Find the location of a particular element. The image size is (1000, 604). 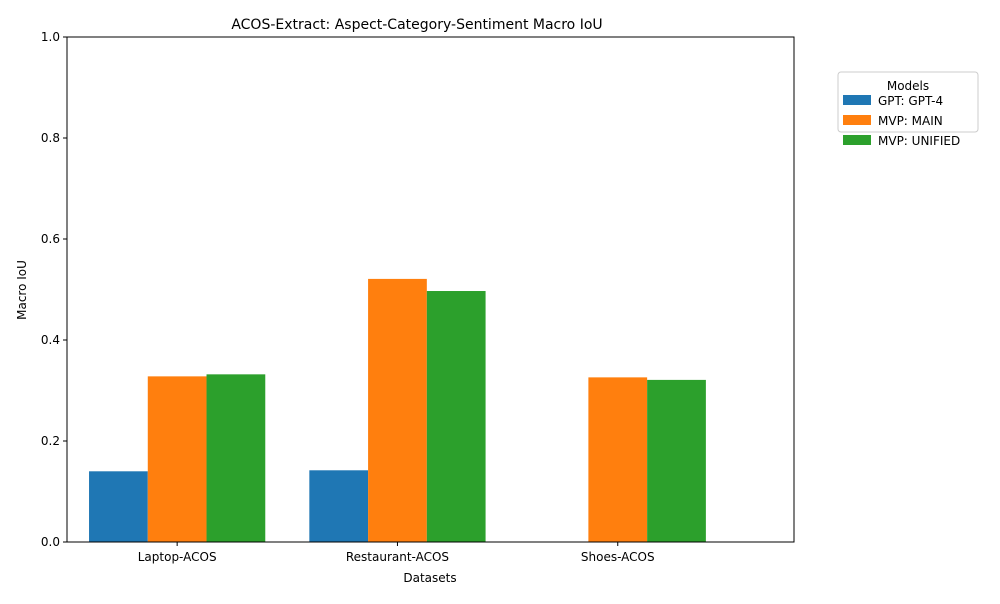

legend-label: GPT: GPT-4 is located at coordinates (910, 101).